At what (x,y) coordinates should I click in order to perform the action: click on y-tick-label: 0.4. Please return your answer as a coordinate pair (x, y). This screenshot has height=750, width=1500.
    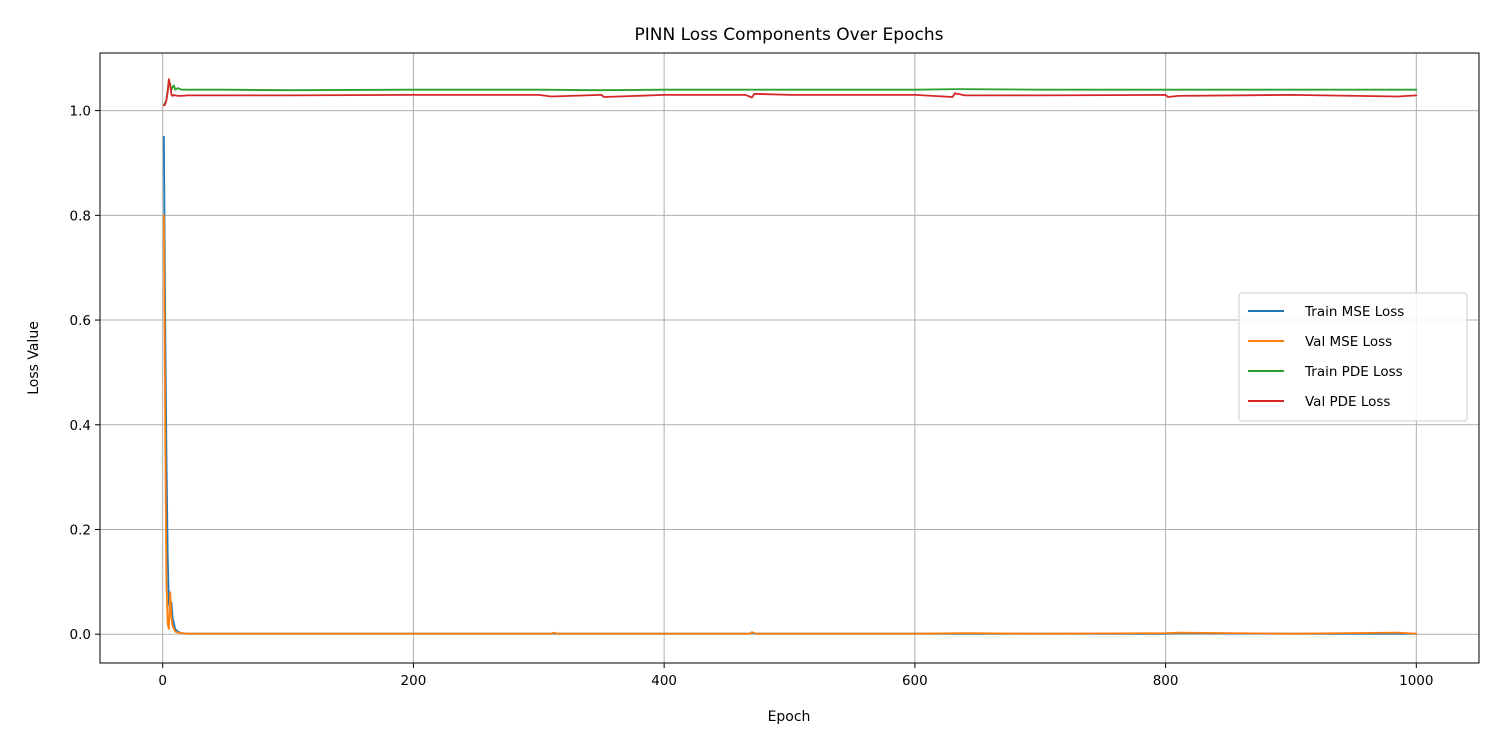
    Looking at the image, I should click on (80, 426).